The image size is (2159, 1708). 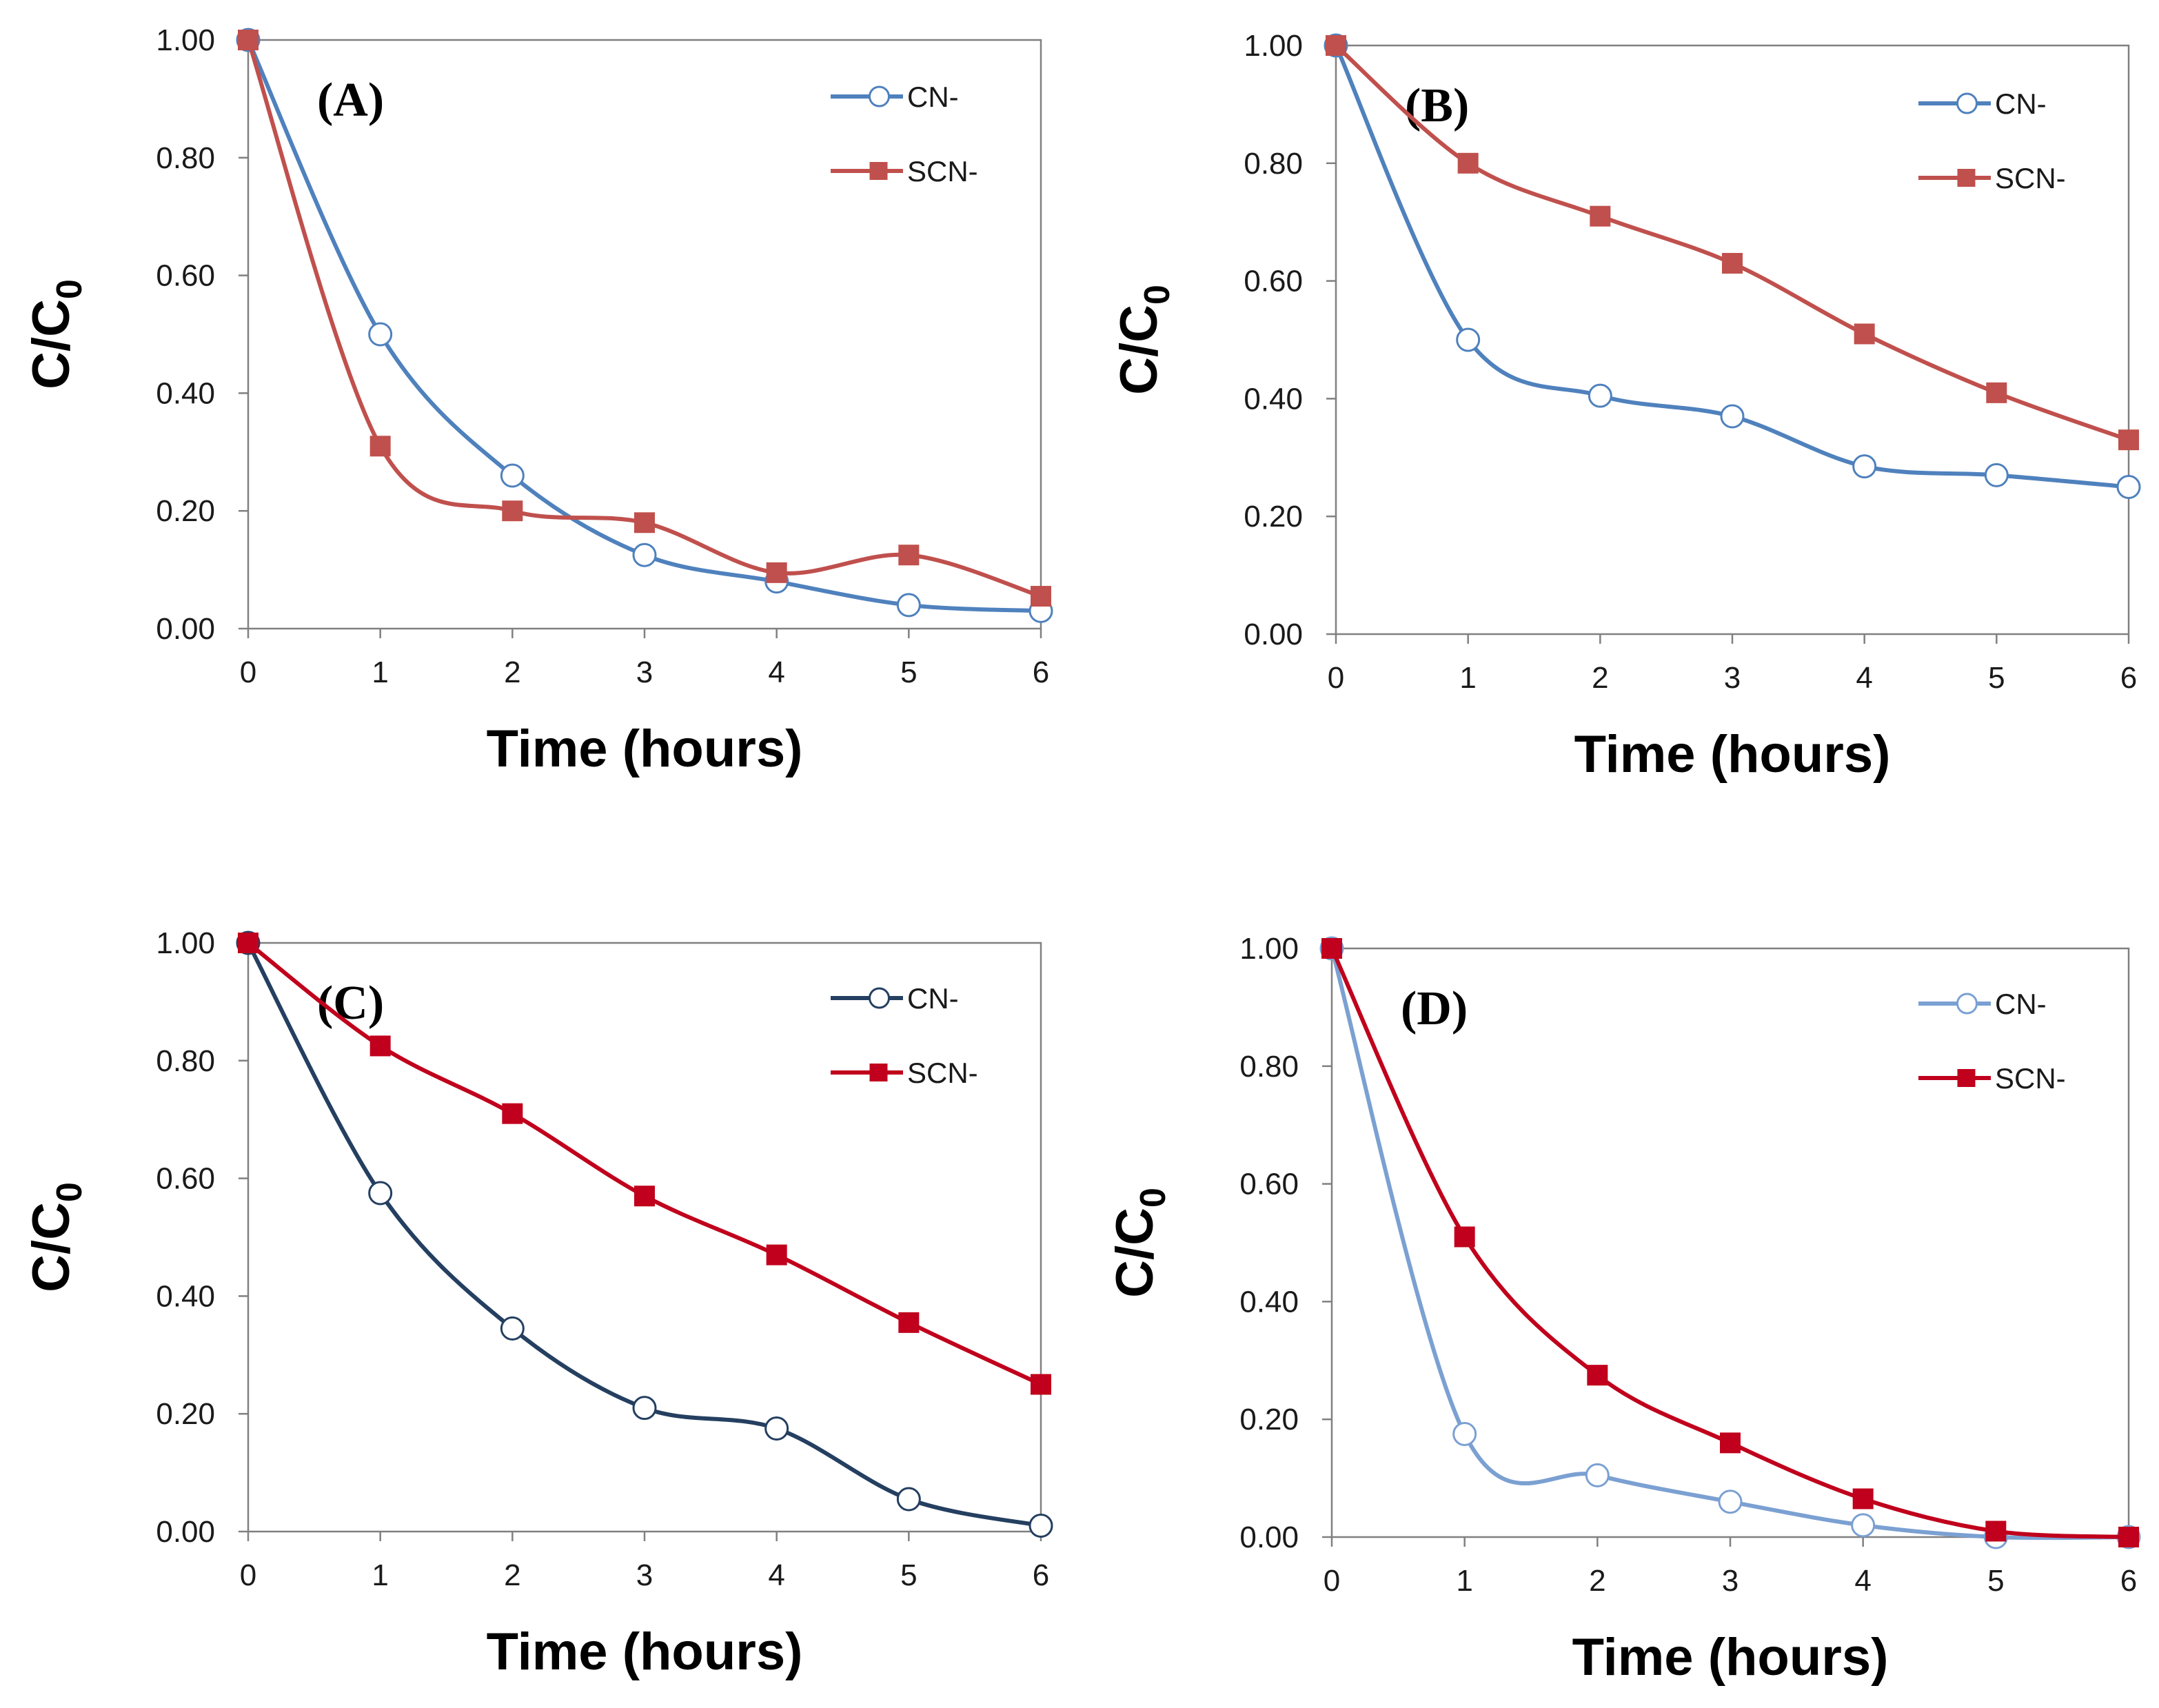 I want to click on series-cn: CN-, so click(x=644, y=325).